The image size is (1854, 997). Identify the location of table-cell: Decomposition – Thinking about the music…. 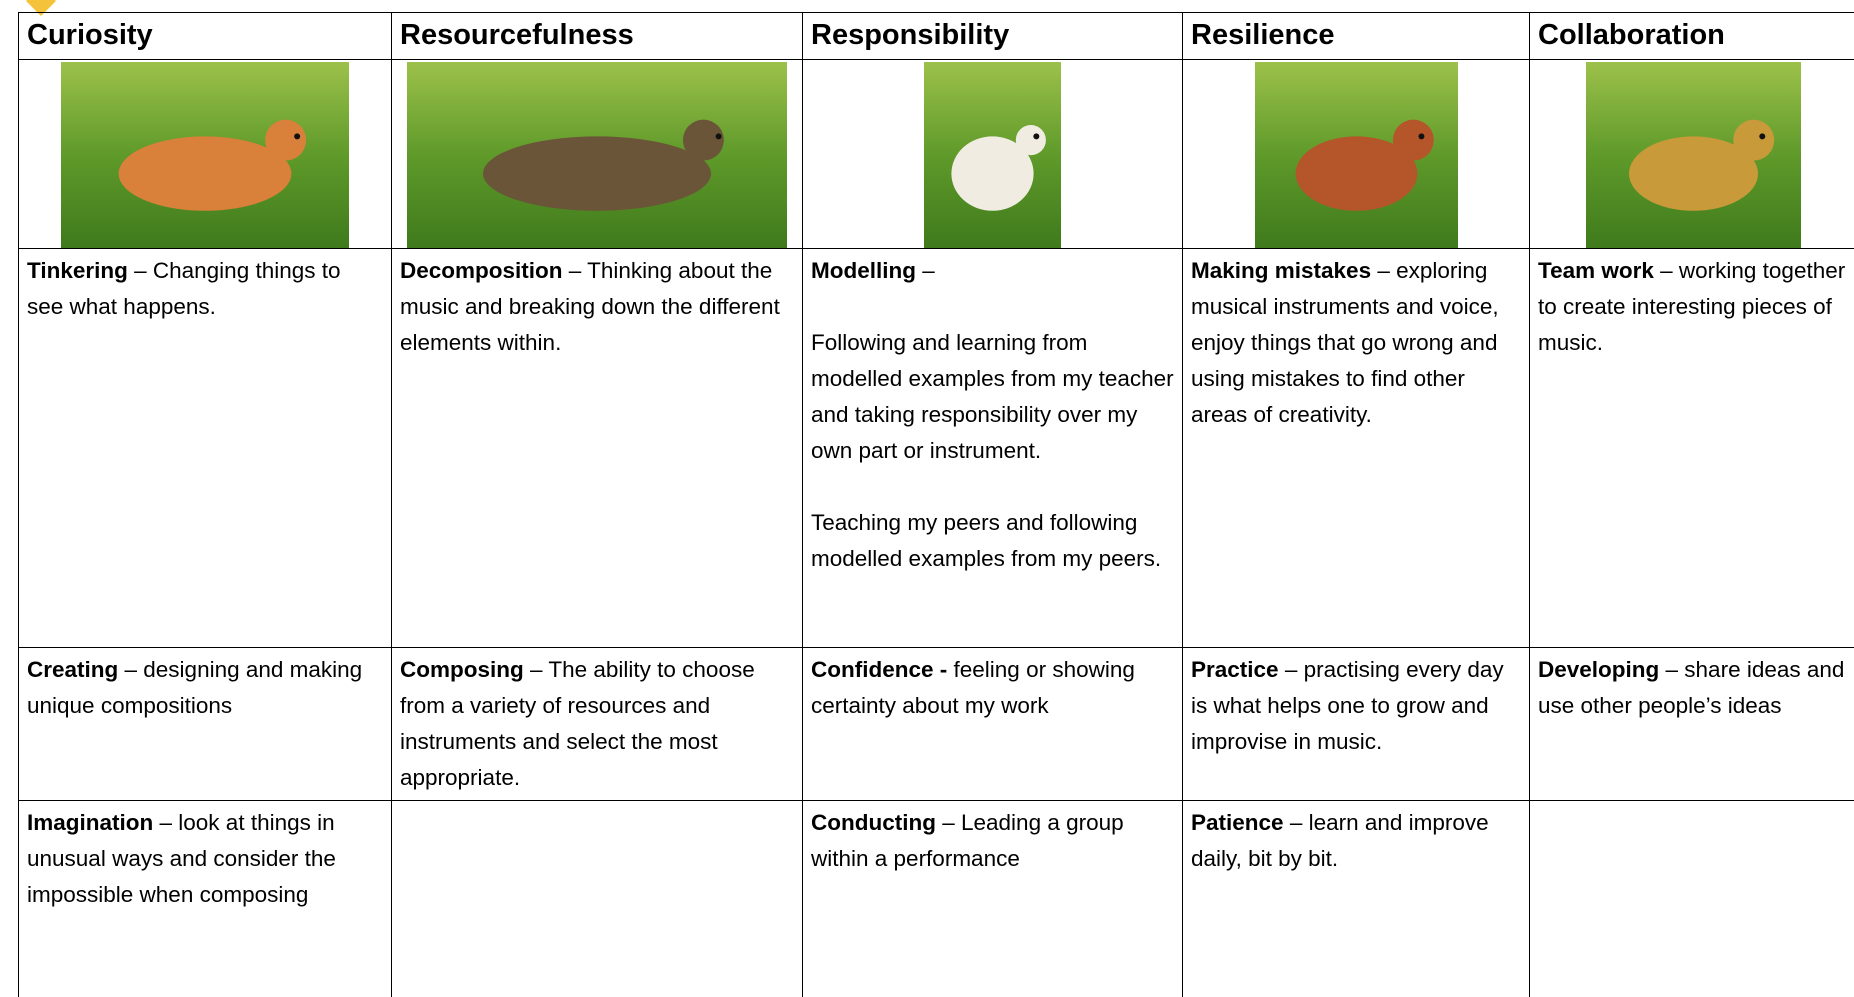
(597, 448).